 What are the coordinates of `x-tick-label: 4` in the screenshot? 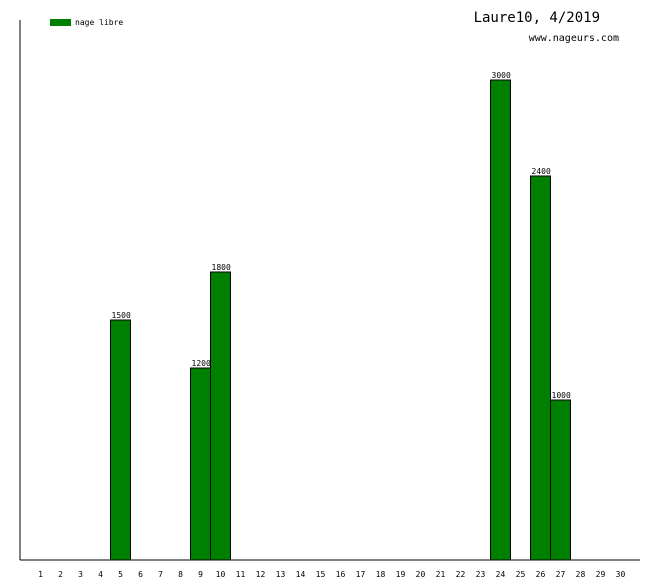 It's located at (100, 574).